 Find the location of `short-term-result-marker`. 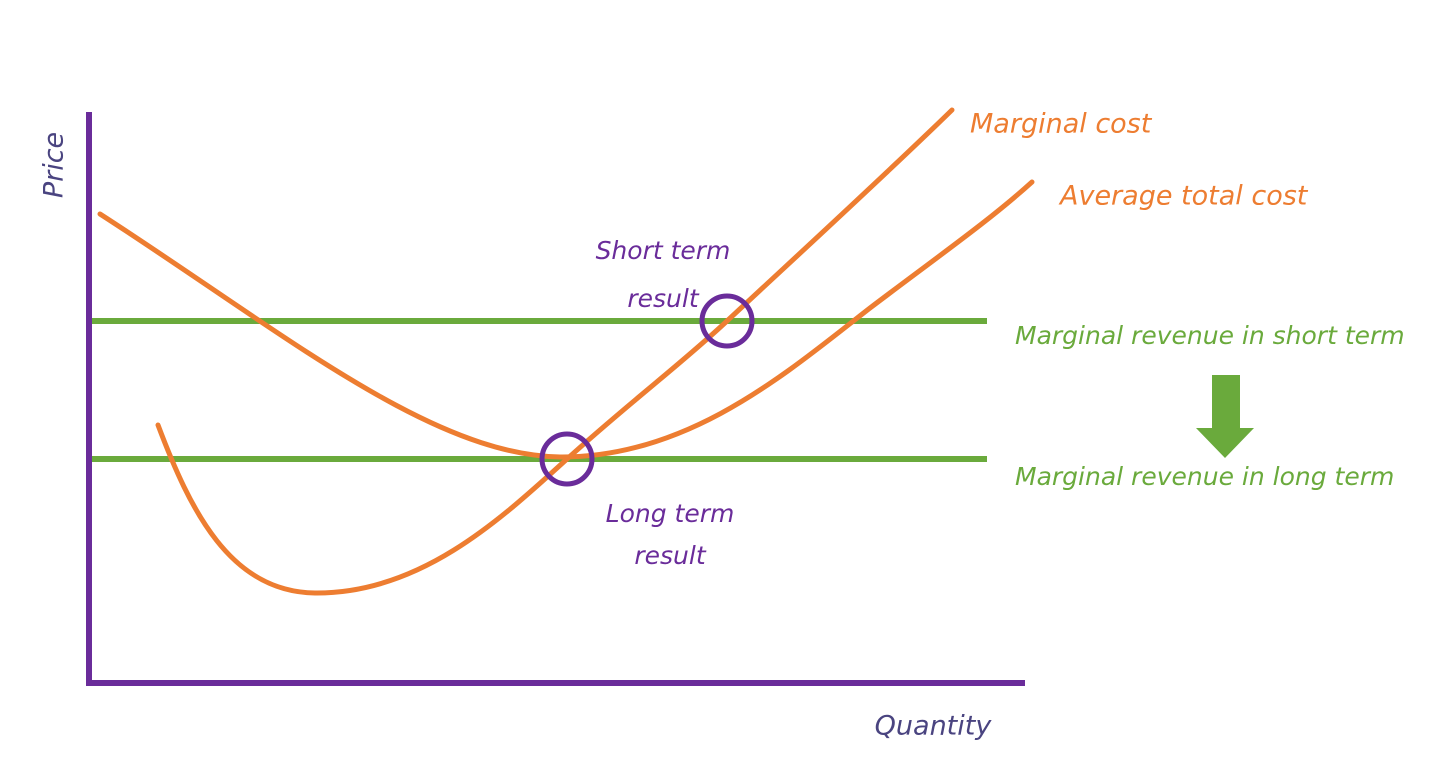

short-term-result-marker is located at coordinates (727, 321).